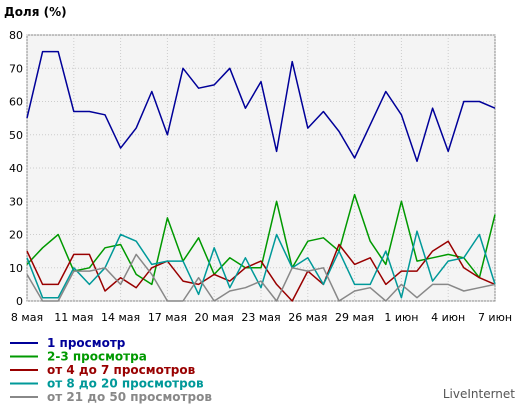  Describe the element at coordinates (16, 102) in the screenshot. I see `y-tick-label: 60` at that location.